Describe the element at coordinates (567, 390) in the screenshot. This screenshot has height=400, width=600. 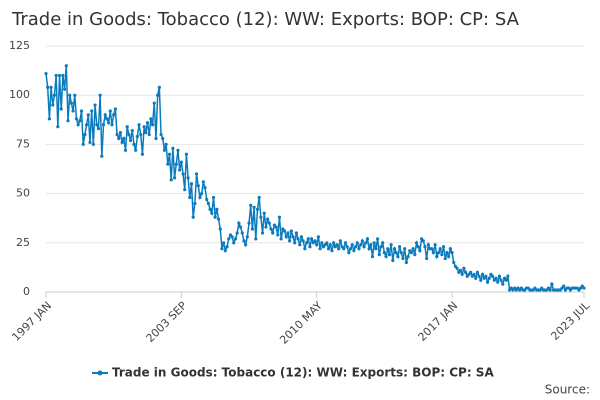
I see `source-label: Source:` at that location.